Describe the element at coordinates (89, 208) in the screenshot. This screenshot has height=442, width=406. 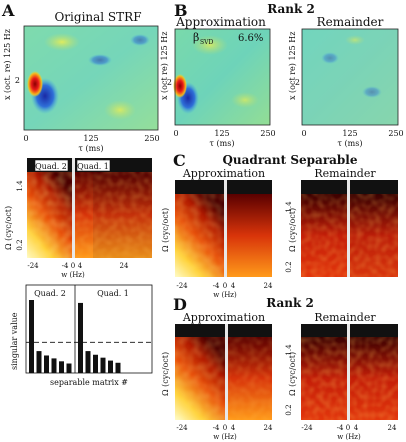
I see `panel-a-spectrum-heatmap` at that location.